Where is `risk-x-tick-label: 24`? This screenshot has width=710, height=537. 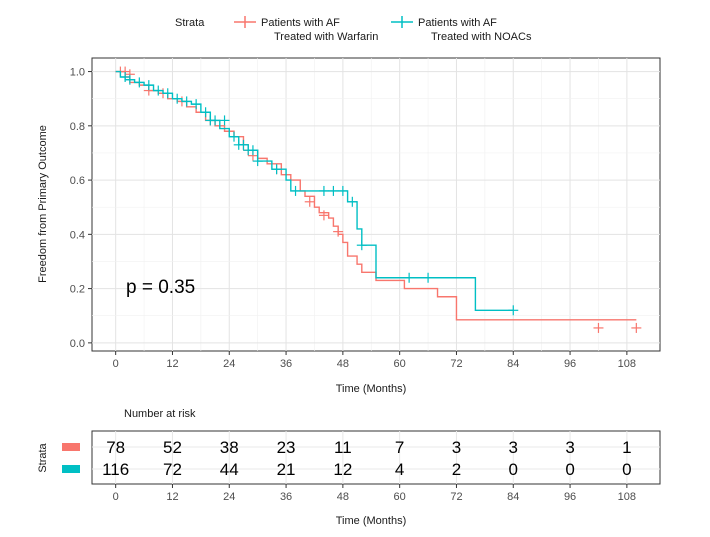 risk-x-tick-label: 24 is located at coordinates (229, 497).